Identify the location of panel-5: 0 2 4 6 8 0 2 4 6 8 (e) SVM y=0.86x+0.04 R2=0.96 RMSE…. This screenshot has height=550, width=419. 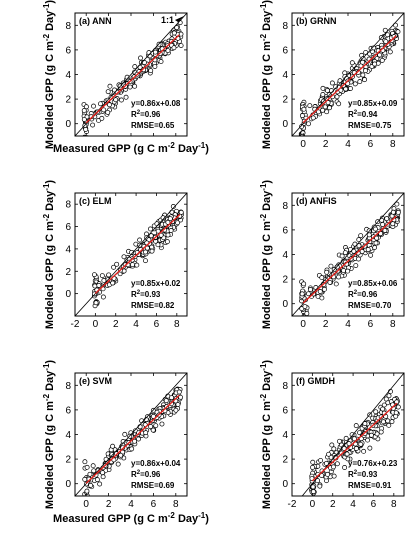
(125, 442).